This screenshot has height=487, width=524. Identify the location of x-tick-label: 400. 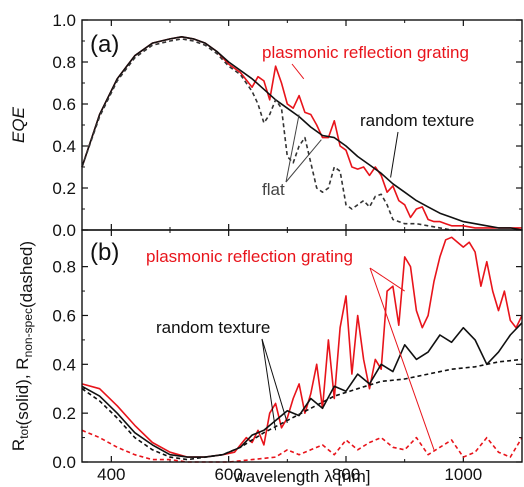
(111, 474).